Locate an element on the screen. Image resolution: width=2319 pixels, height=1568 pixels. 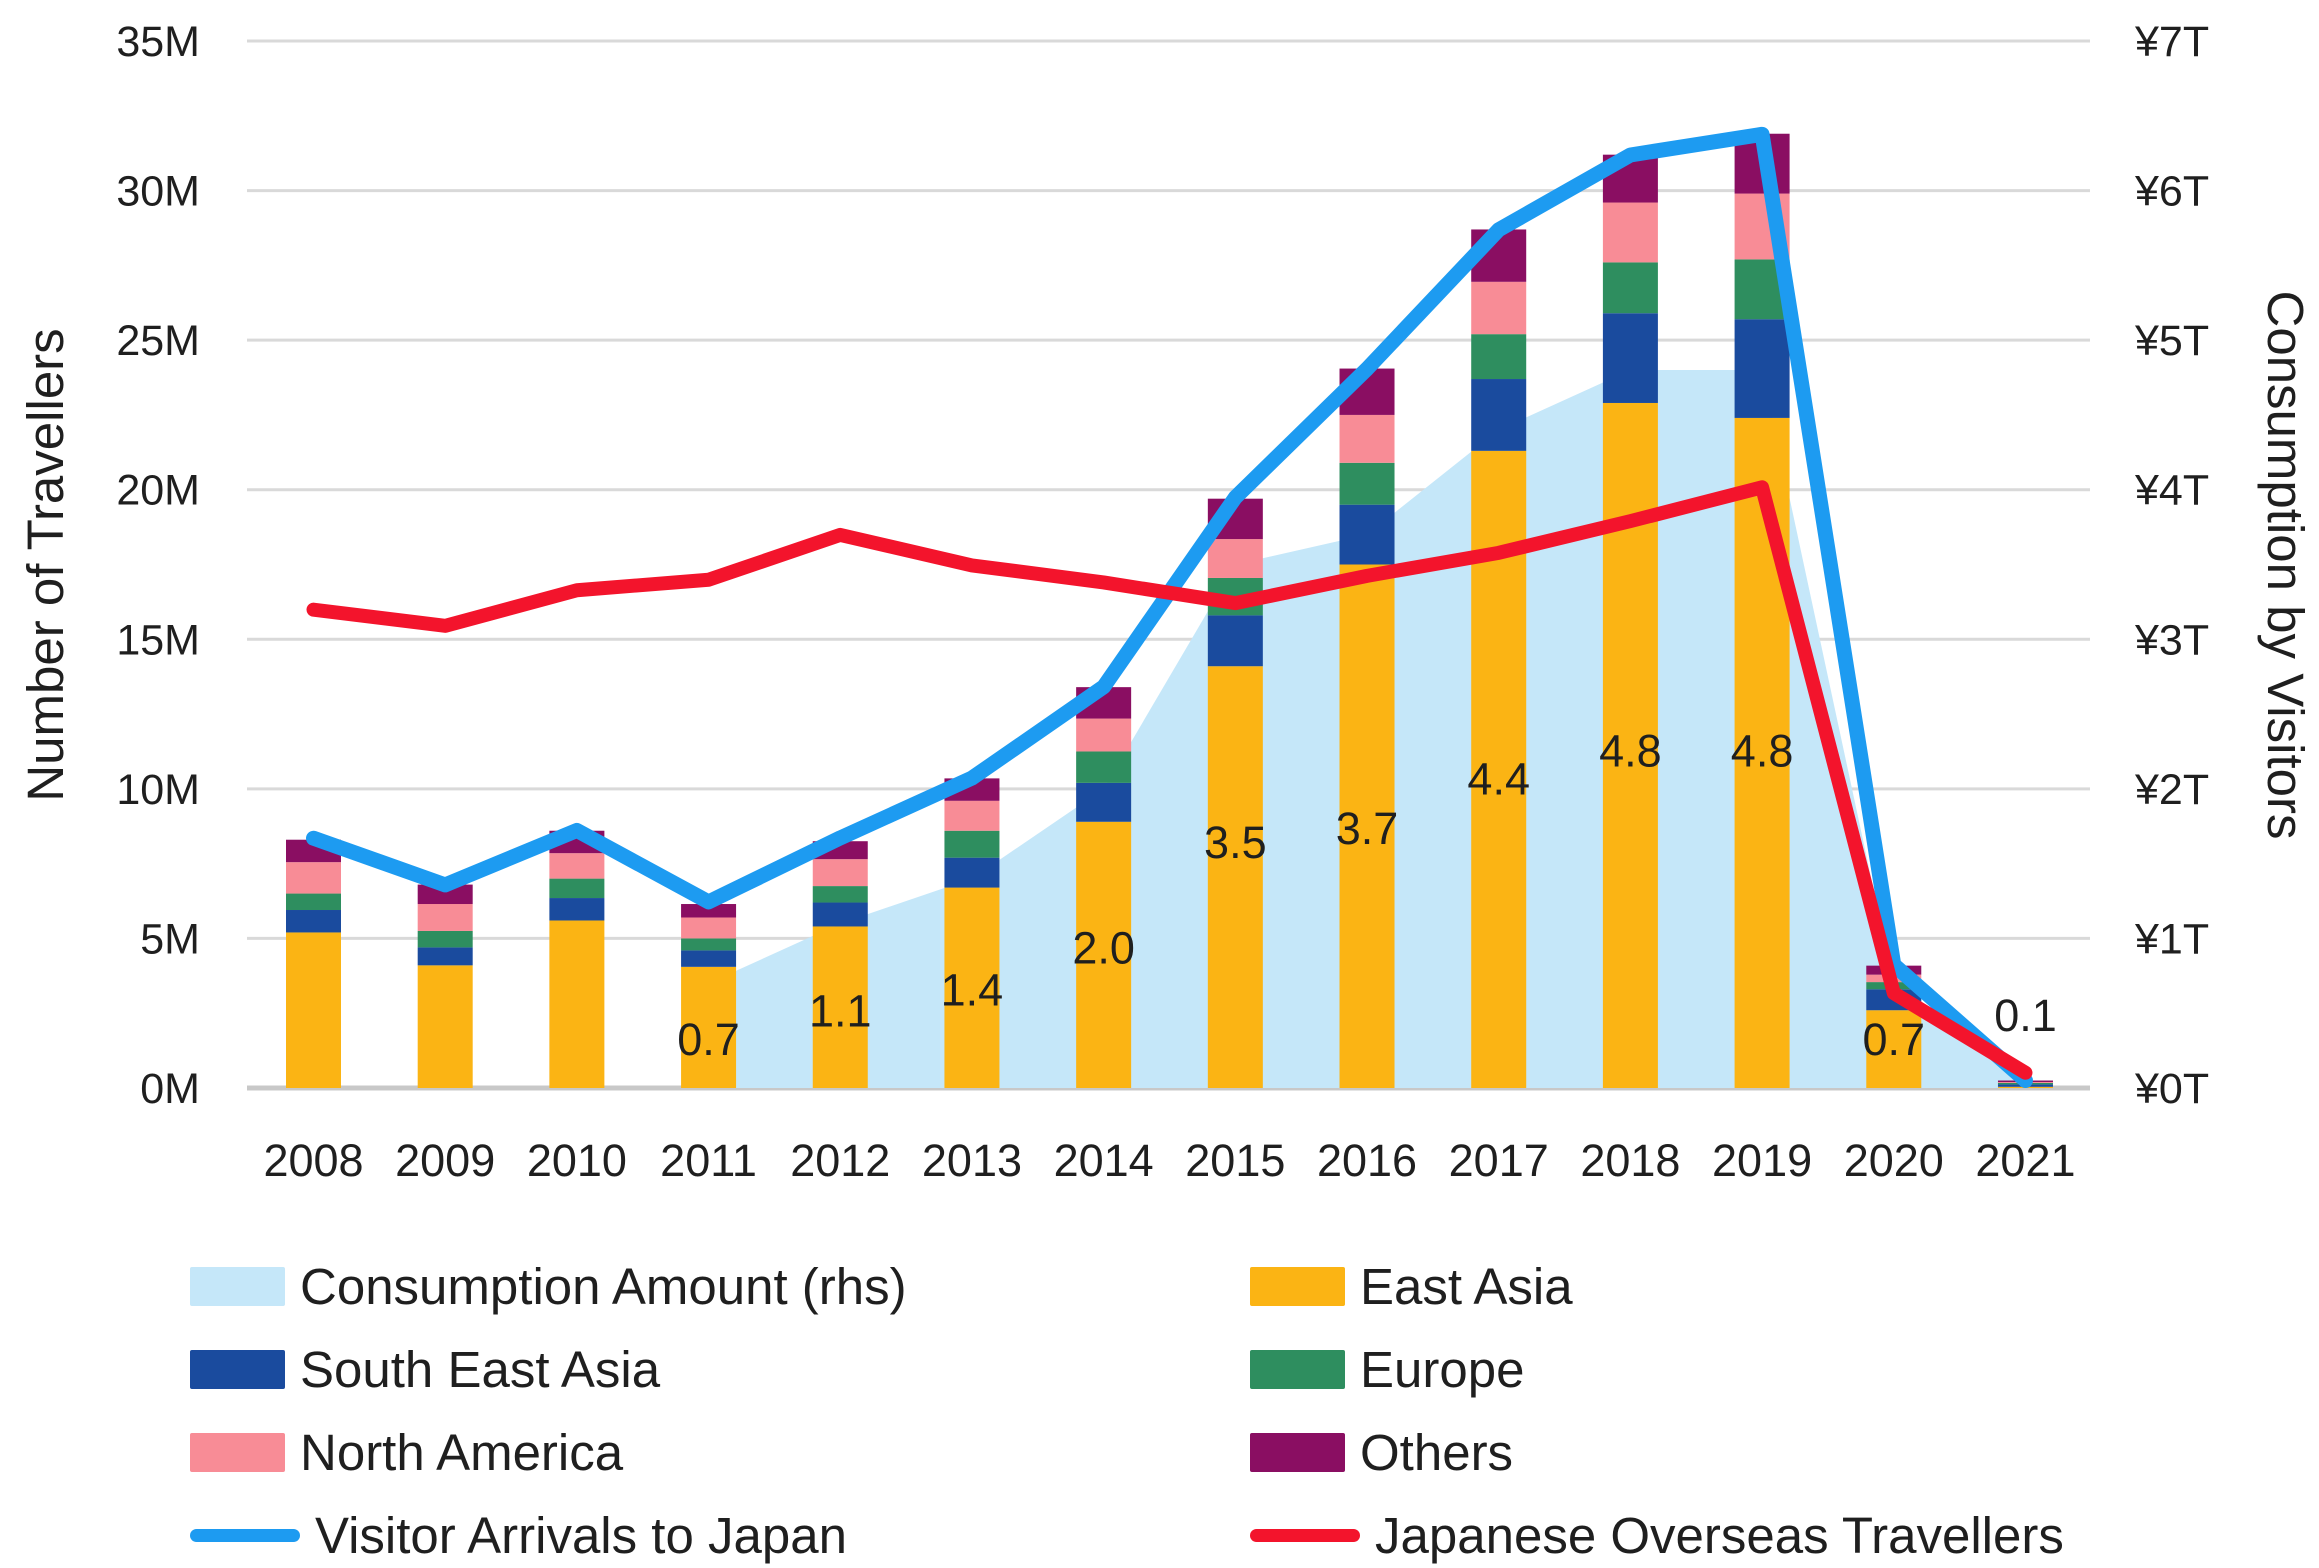
x-label-2014: 2014 is located at coordinates (1104, 1160).